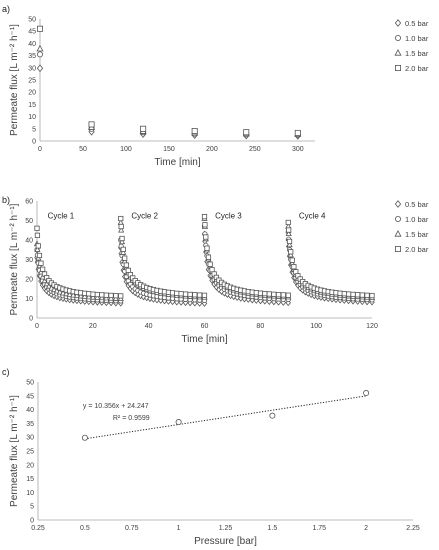 This screenshot has height=550, width=439. What do you see at coordinates (226, 528) in the screenshot?
I see `x-tick-label: 1.25` at bounding box center [226, 528].